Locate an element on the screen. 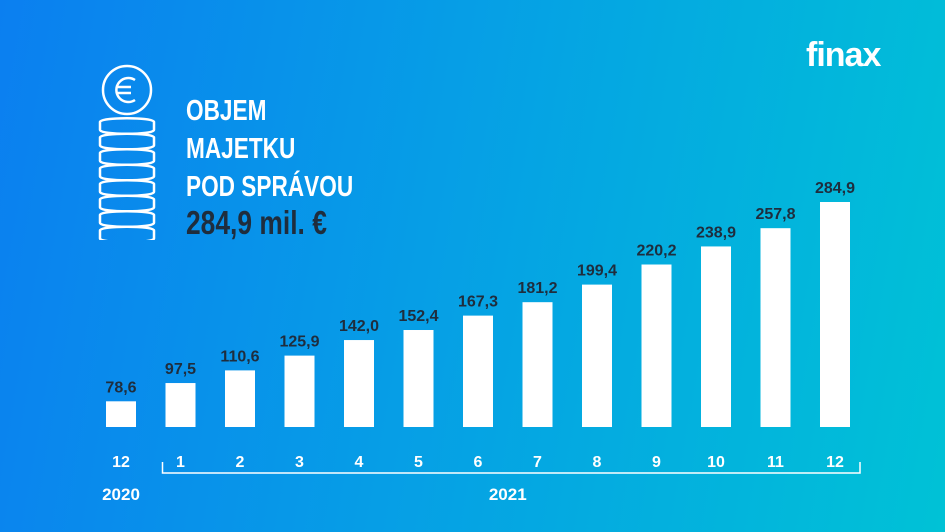 This screenshot has width=945, height=532. value-label: 257,8 is located at coordinates (775, 214).